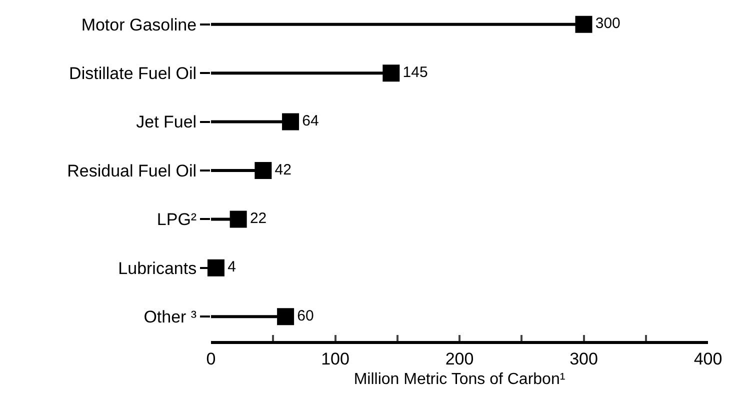 The width and height of the screenshot is (746, 411). I want to click on data-label: 145, so click(415, 72).